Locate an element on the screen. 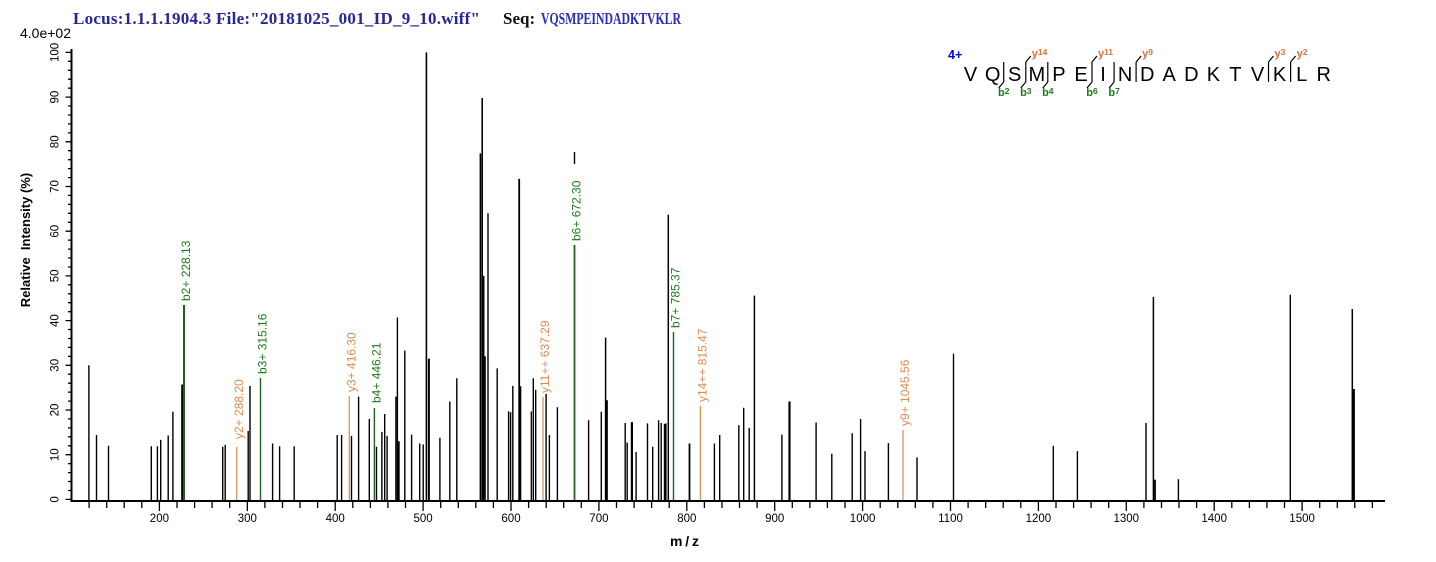 Image resolution: width=1436 pixels, height=562 pixels. svg-text: N is located at coordinates (1125, 75).